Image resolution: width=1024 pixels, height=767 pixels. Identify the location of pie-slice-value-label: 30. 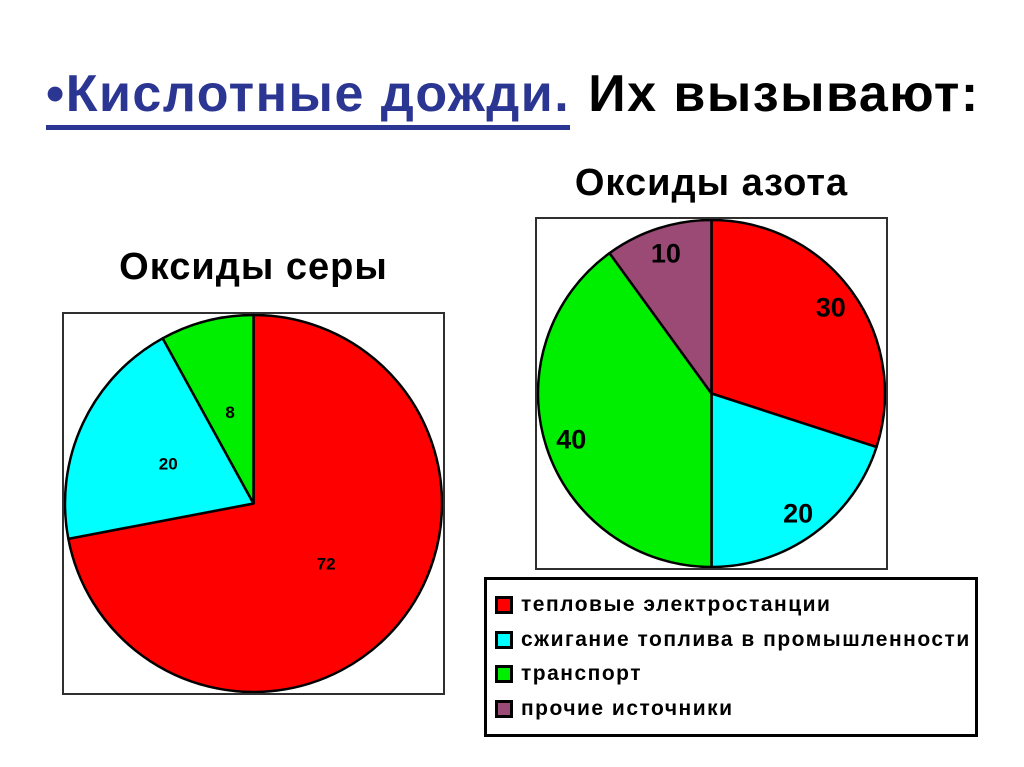
(831, 307).